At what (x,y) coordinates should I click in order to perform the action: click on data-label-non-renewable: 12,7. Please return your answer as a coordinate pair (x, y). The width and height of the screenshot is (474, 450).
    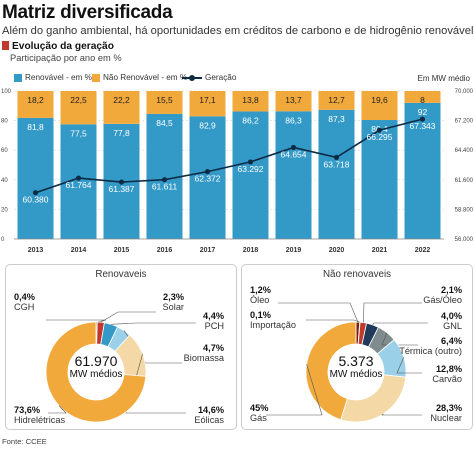
    Looking at the image, I should click on (336, 100).